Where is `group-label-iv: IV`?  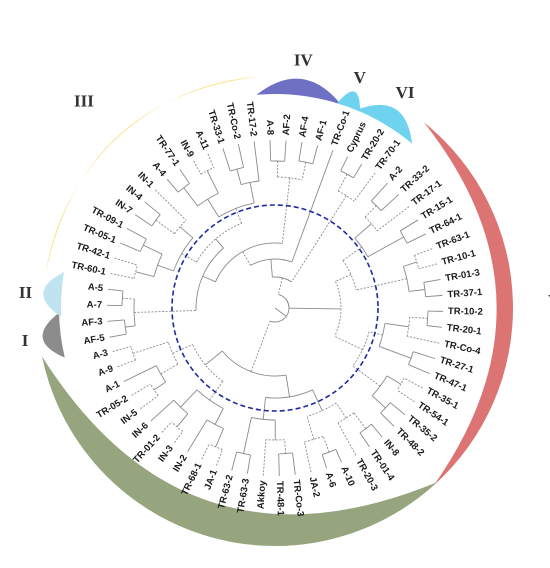
group-label-iv: IV is located at coordinates (304, 60).